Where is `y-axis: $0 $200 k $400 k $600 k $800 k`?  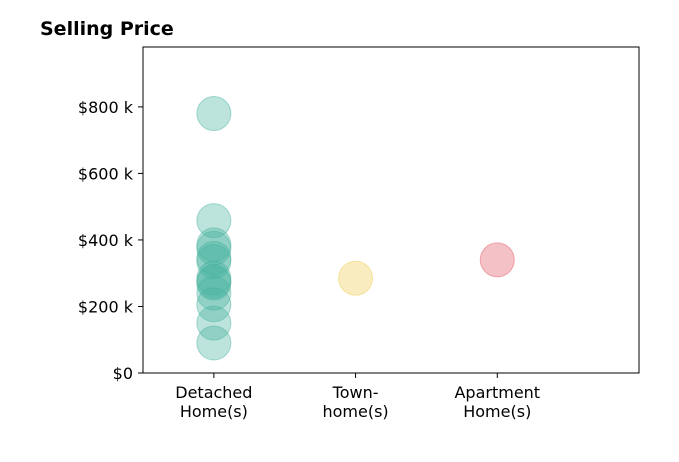 y-axis: $0 $200 k $400 k $600 k $800 k is located at coordinates (110, 240).